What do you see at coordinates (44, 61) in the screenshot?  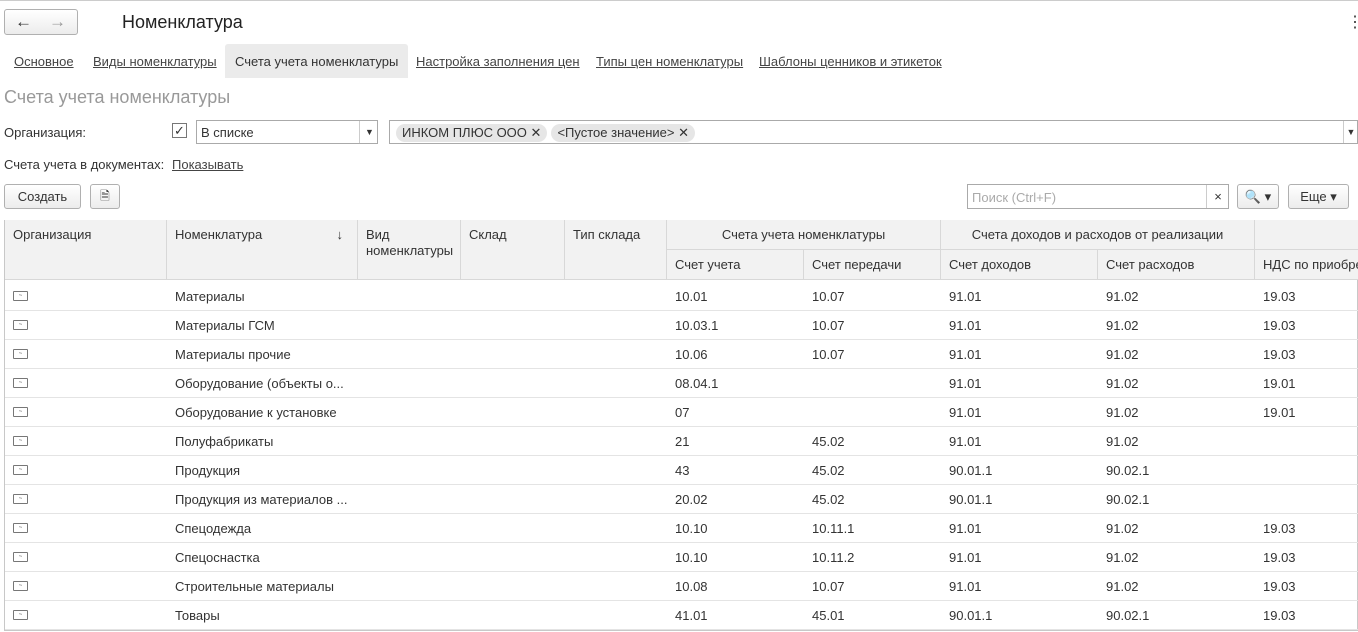 I see `tab: Основное` at bounding box center [44, 61].